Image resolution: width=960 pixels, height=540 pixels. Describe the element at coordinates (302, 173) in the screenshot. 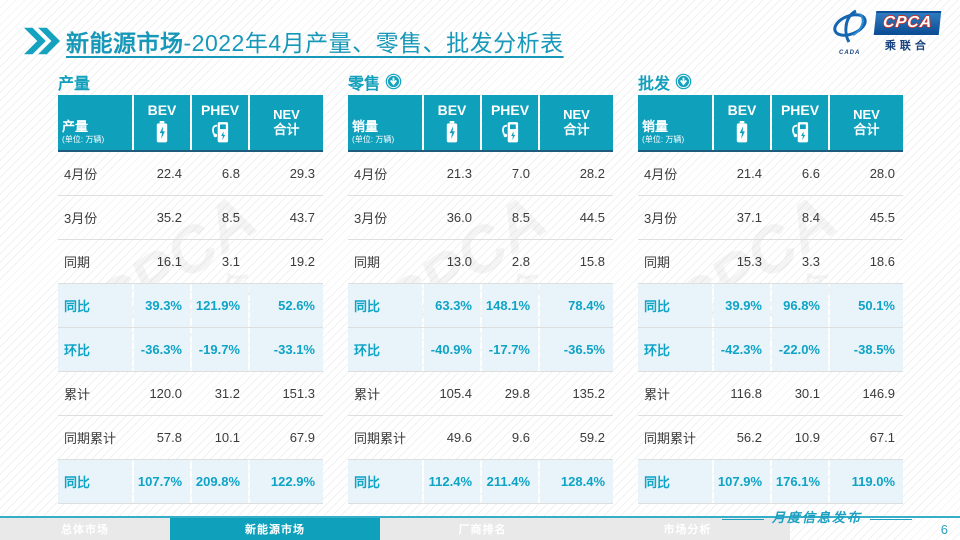

I see `nev-value: 29.3` at that location.